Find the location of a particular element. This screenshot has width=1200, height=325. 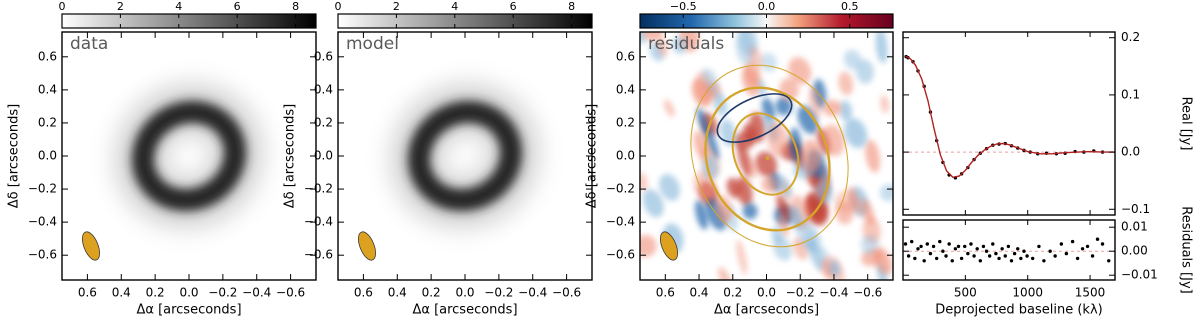

colorbar-tick-label: 8 is located at coordinates (295, 6).